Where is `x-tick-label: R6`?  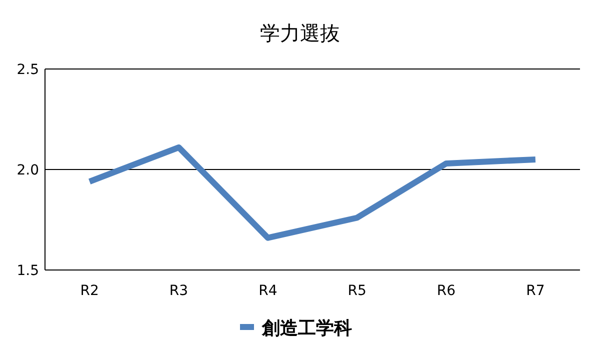 x-tick-label: R6 is located at coordinates (446, 291).